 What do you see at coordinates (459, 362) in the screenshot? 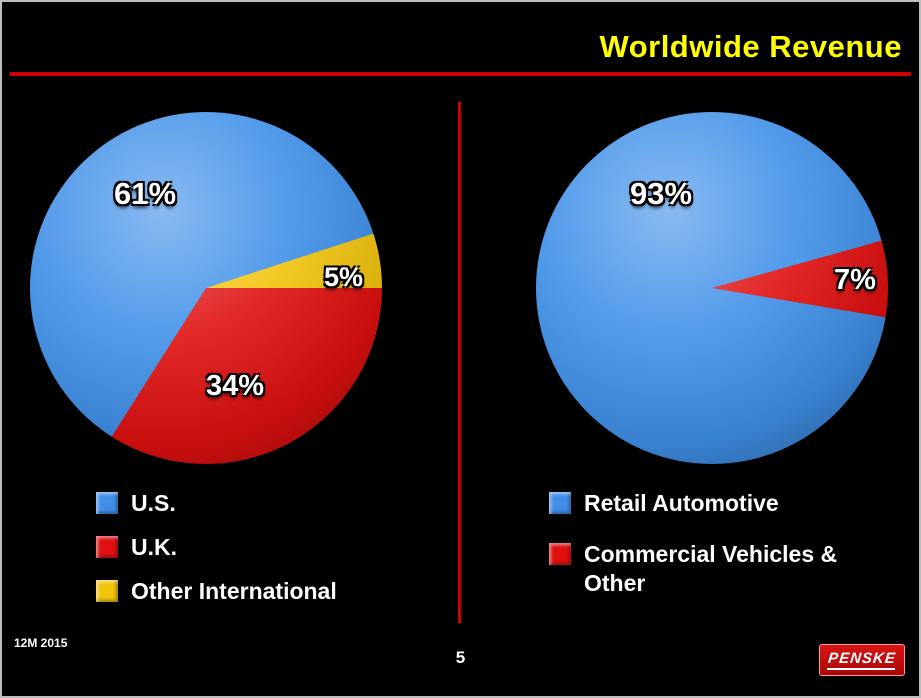
I see `vertical-divider` at bounding box center [459, 362].